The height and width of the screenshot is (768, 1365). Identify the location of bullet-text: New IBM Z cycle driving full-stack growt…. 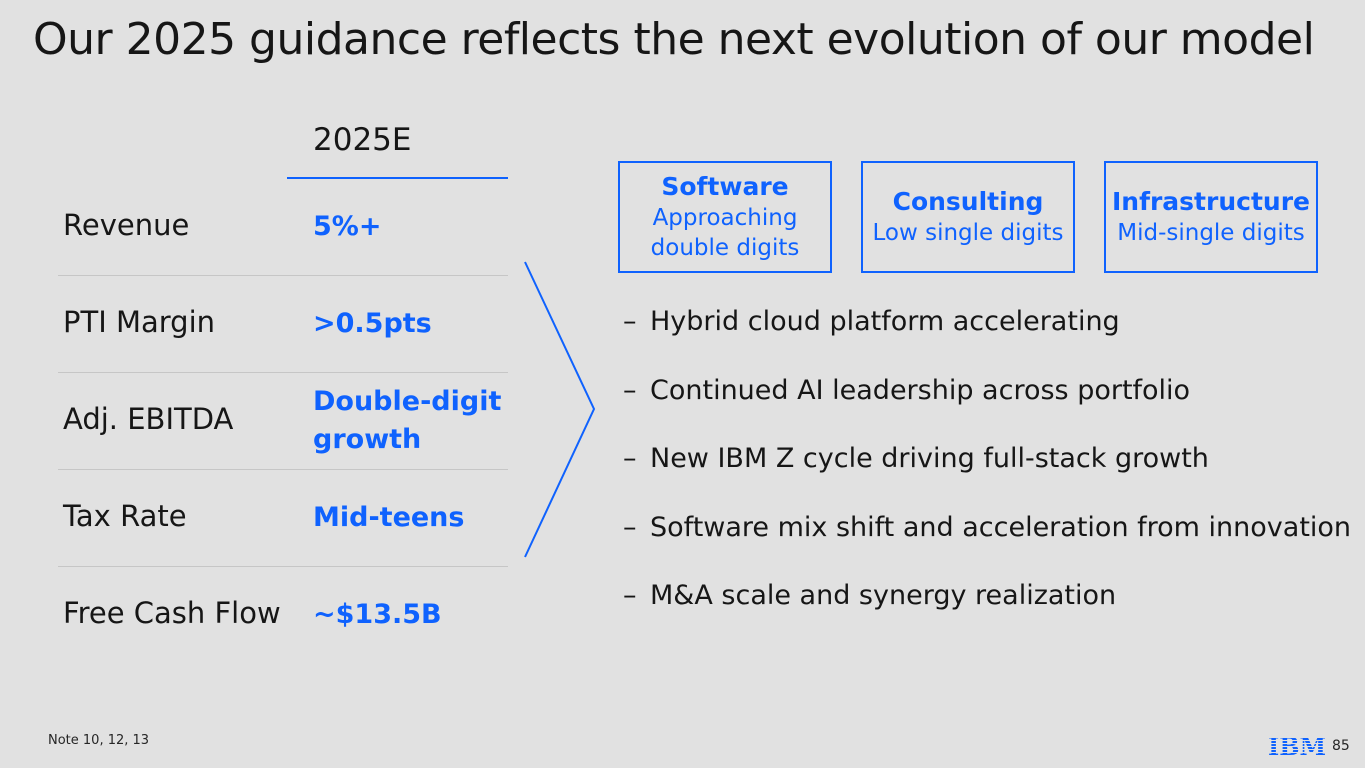
(929, 458).